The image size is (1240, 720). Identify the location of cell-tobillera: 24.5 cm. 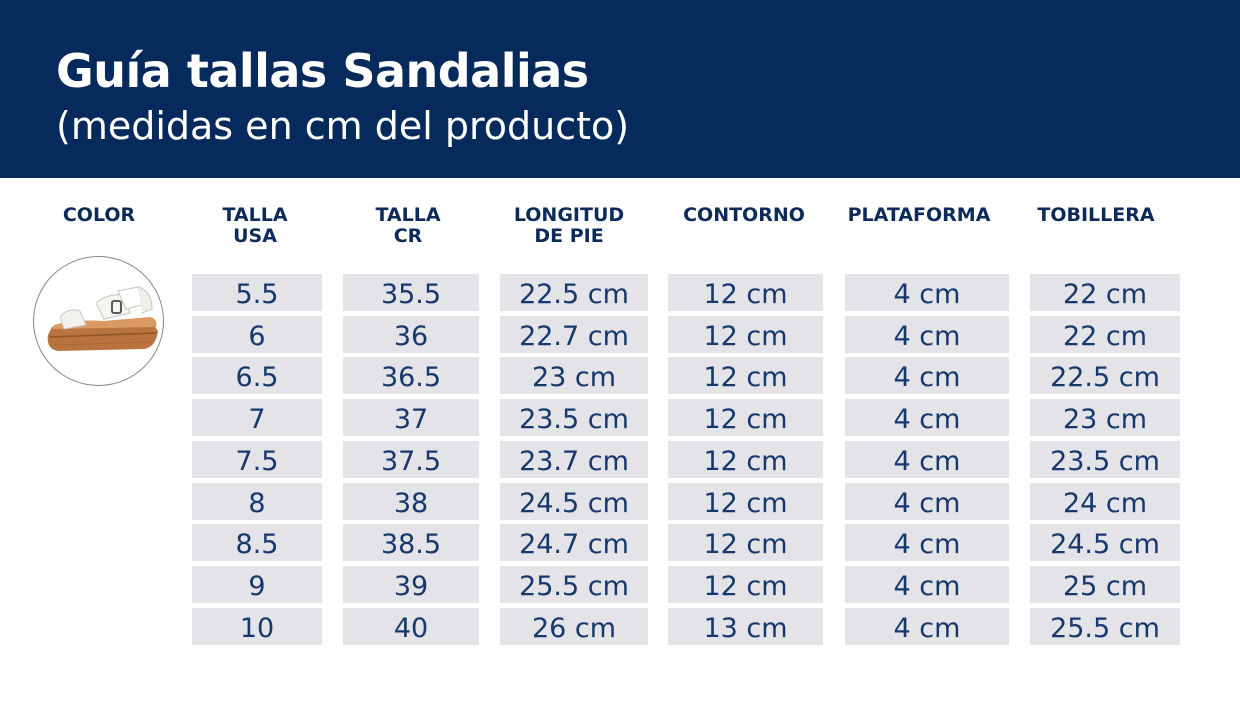
(1105, 542).